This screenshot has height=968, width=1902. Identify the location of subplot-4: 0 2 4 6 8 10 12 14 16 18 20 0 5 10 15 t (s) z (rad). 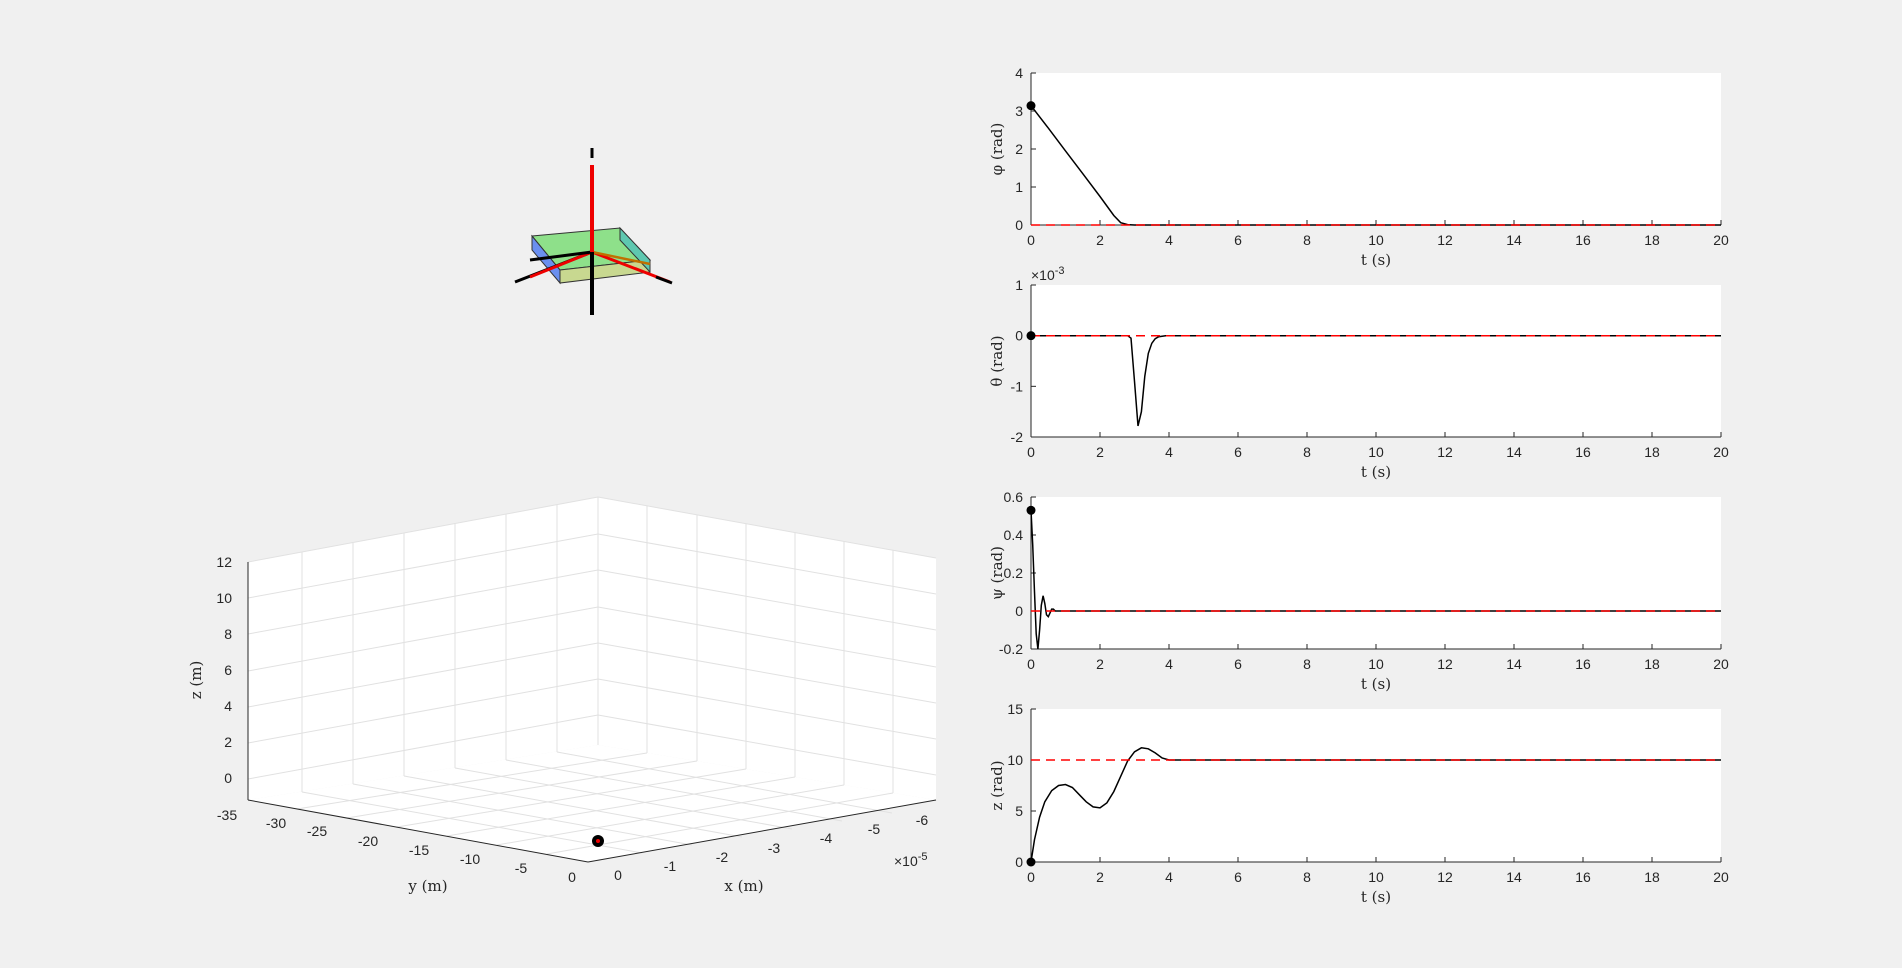
(1358, 803).